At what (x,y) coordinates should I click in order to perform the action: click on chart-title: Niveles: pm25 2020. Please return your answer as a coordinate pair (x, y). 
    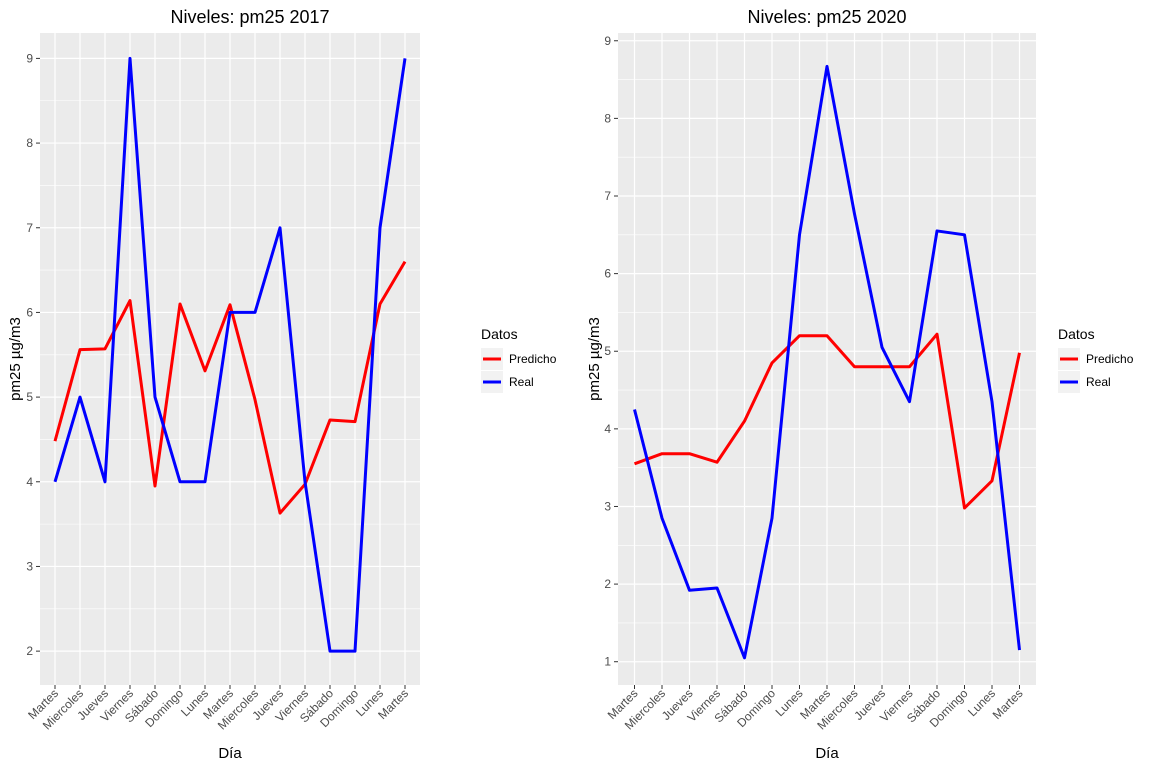
    Looking at the image, I should click on (826, 17).